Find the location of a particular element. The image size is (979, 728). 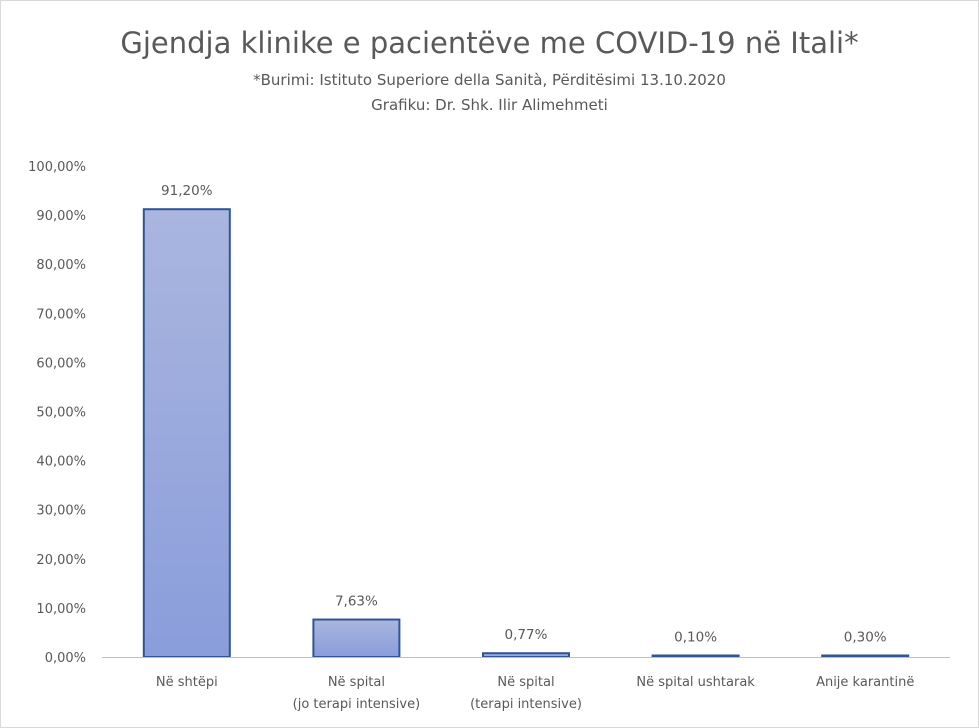

data-label: 0,10% is located at coordinates (695, 638).